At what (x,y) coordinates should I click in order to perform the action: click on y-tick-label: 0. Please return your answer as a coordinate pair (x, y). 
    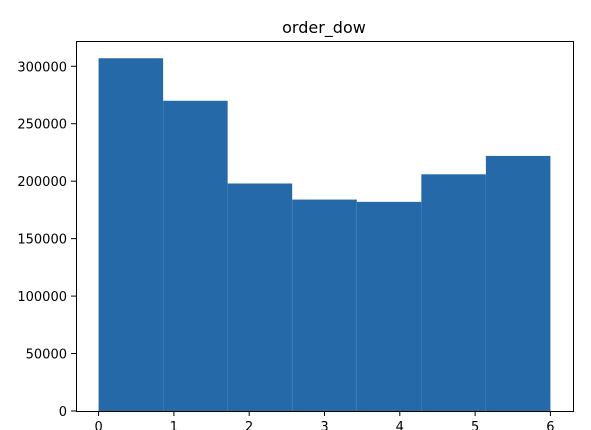
    Looking at the image, I should click on (63, 412).